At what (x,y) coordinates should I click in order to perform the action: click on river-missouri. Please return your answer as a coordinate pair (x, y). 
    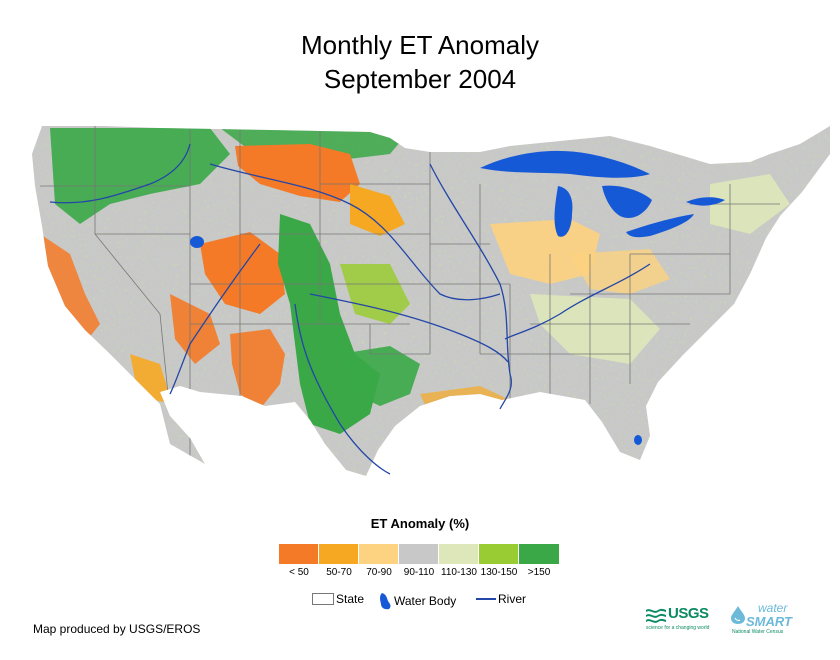
    Looking at the image, I should click on (355, 232).